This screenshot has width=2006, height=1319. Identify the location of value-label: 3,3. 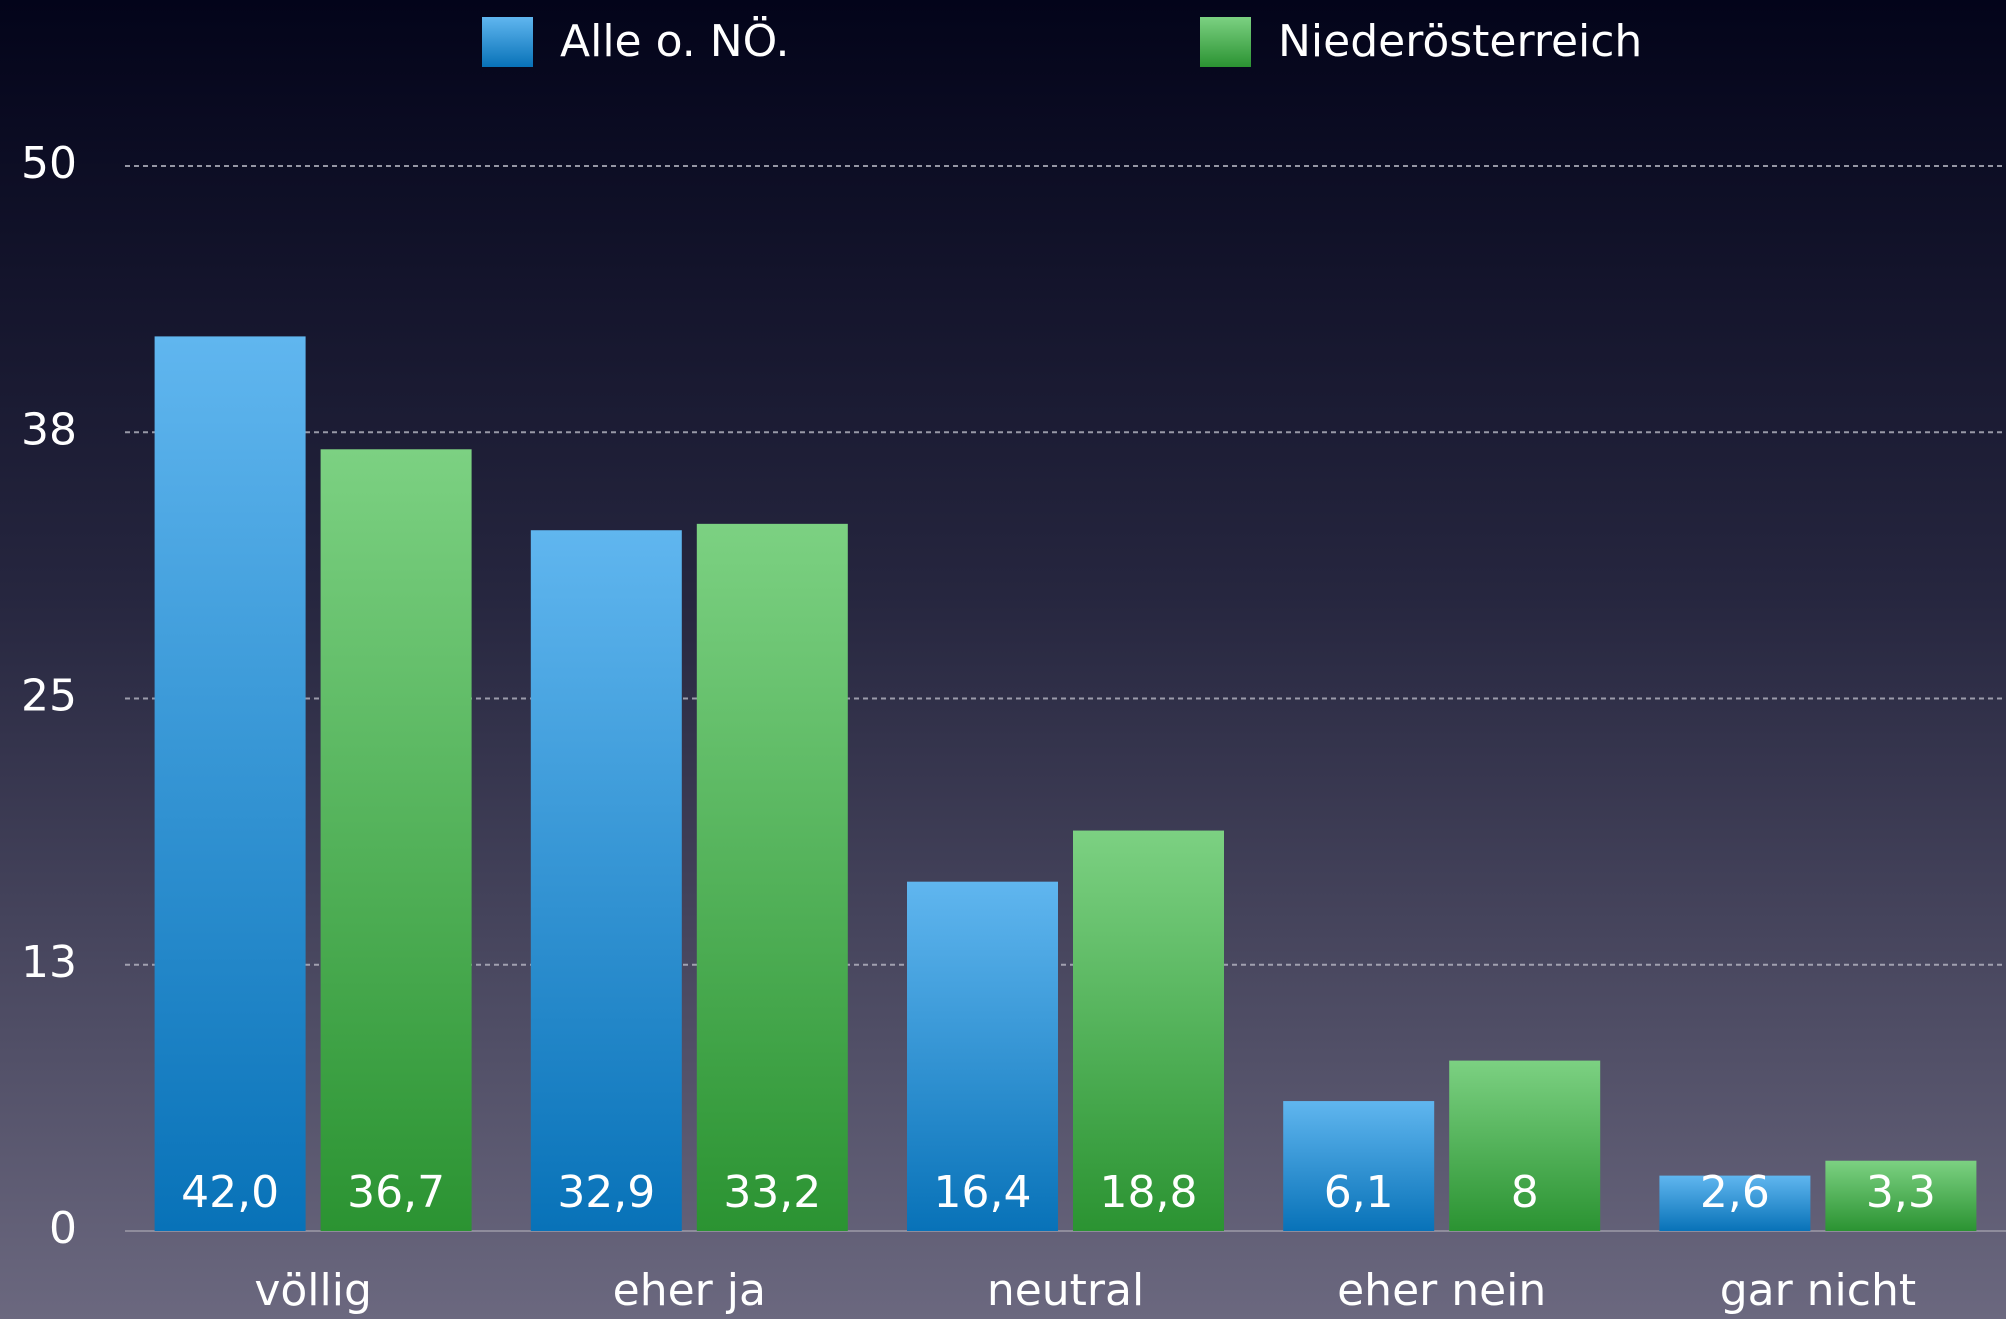
(1901, 1192).